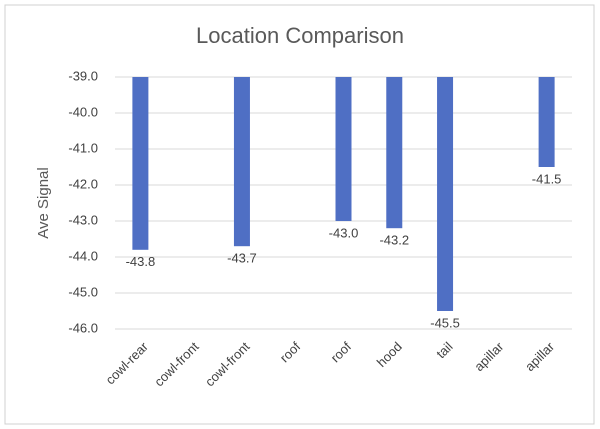 The height and width of the screenshot is (429, 600). I want to click on y-tick-label: -40.0, so click(83, 111).